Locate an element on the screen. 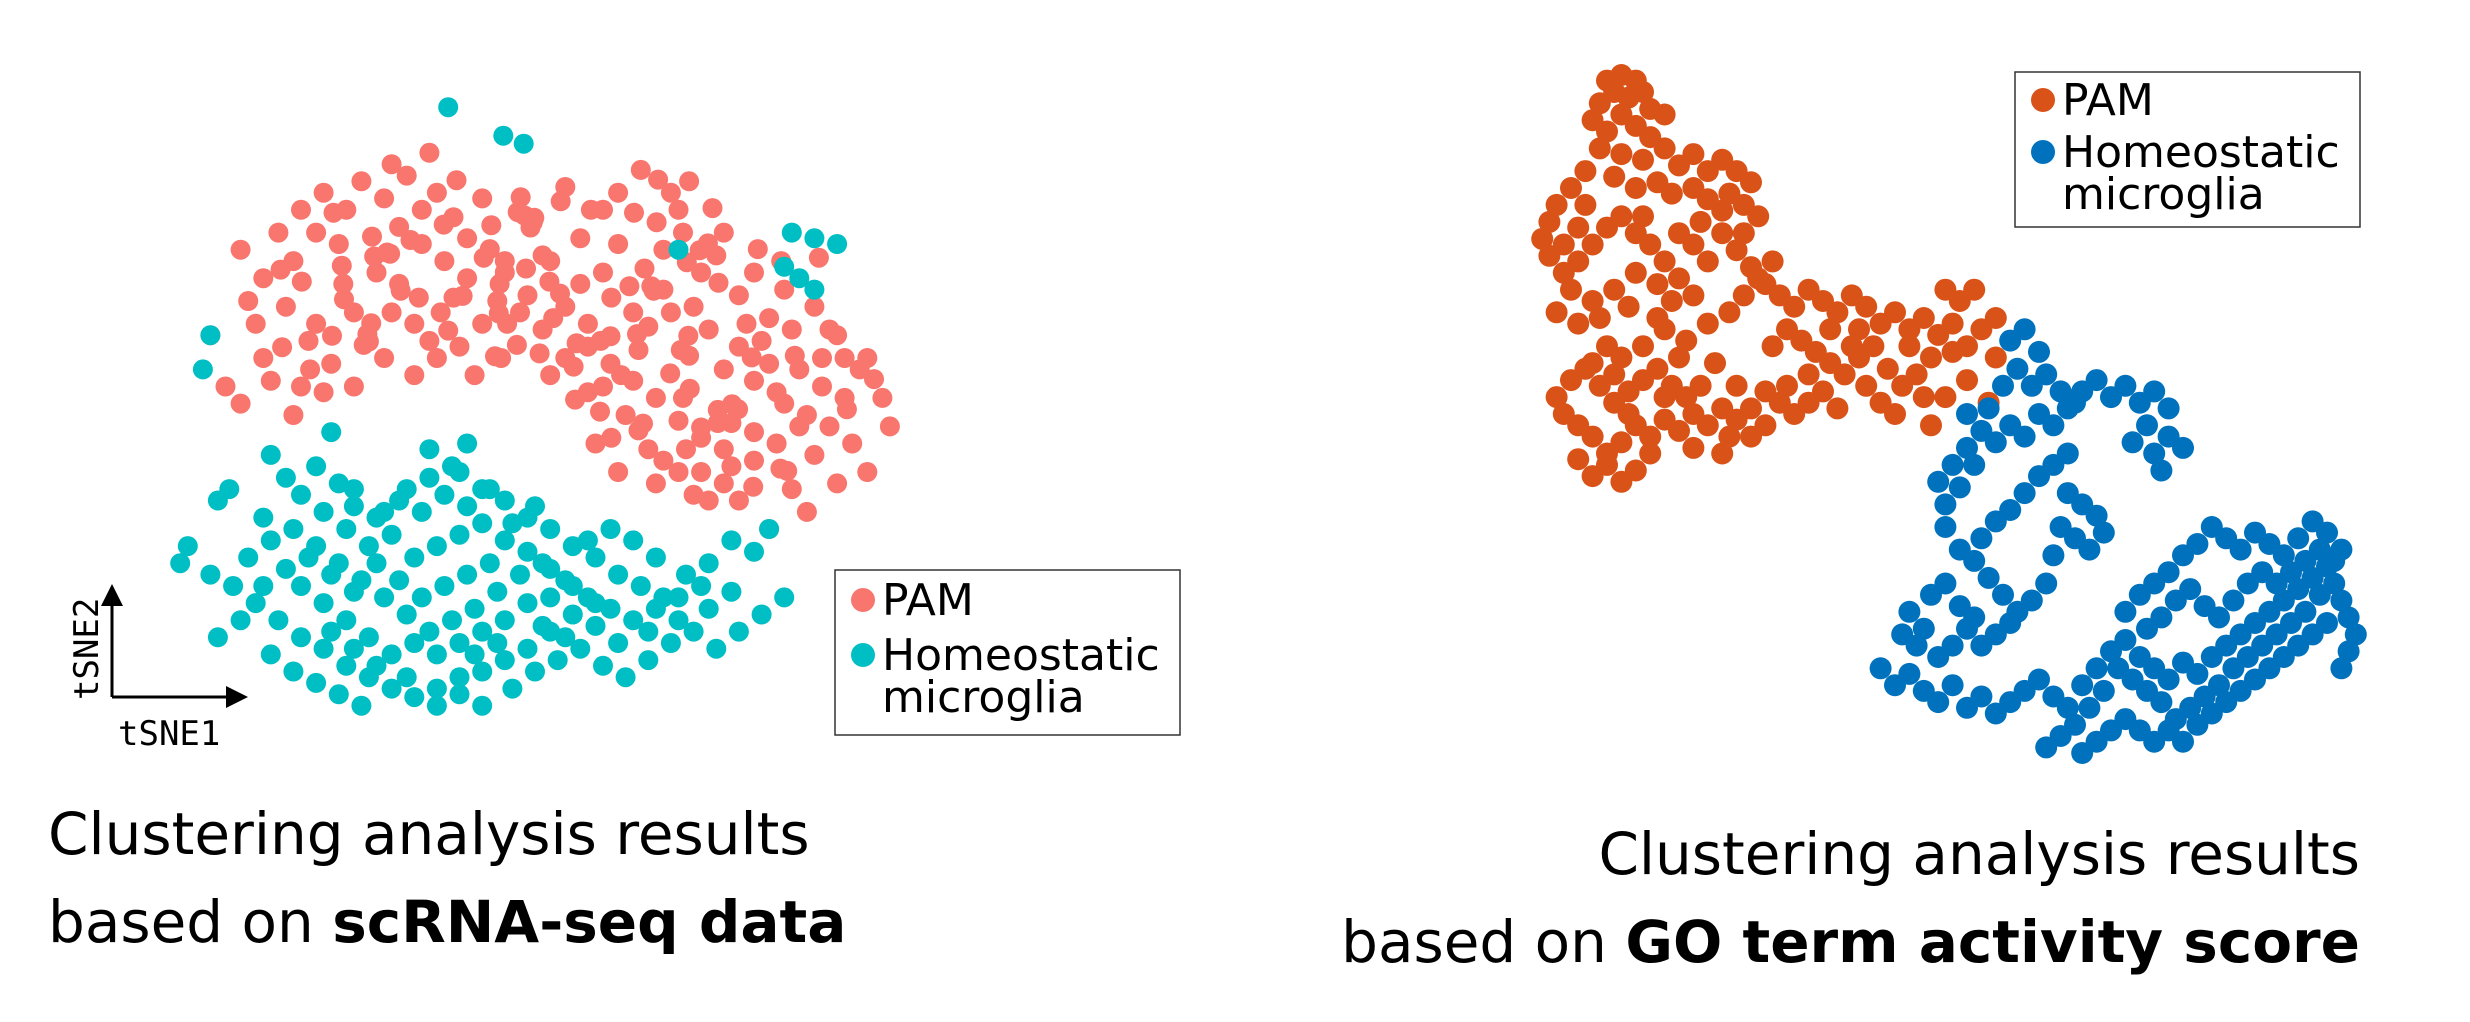  series-pam is located at coordinates (550, 340).